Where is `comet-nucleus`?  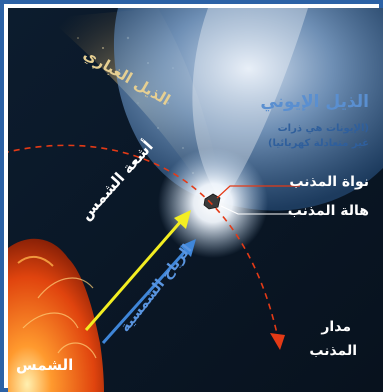
comet-nucleus is located at coordinates (212, 201).